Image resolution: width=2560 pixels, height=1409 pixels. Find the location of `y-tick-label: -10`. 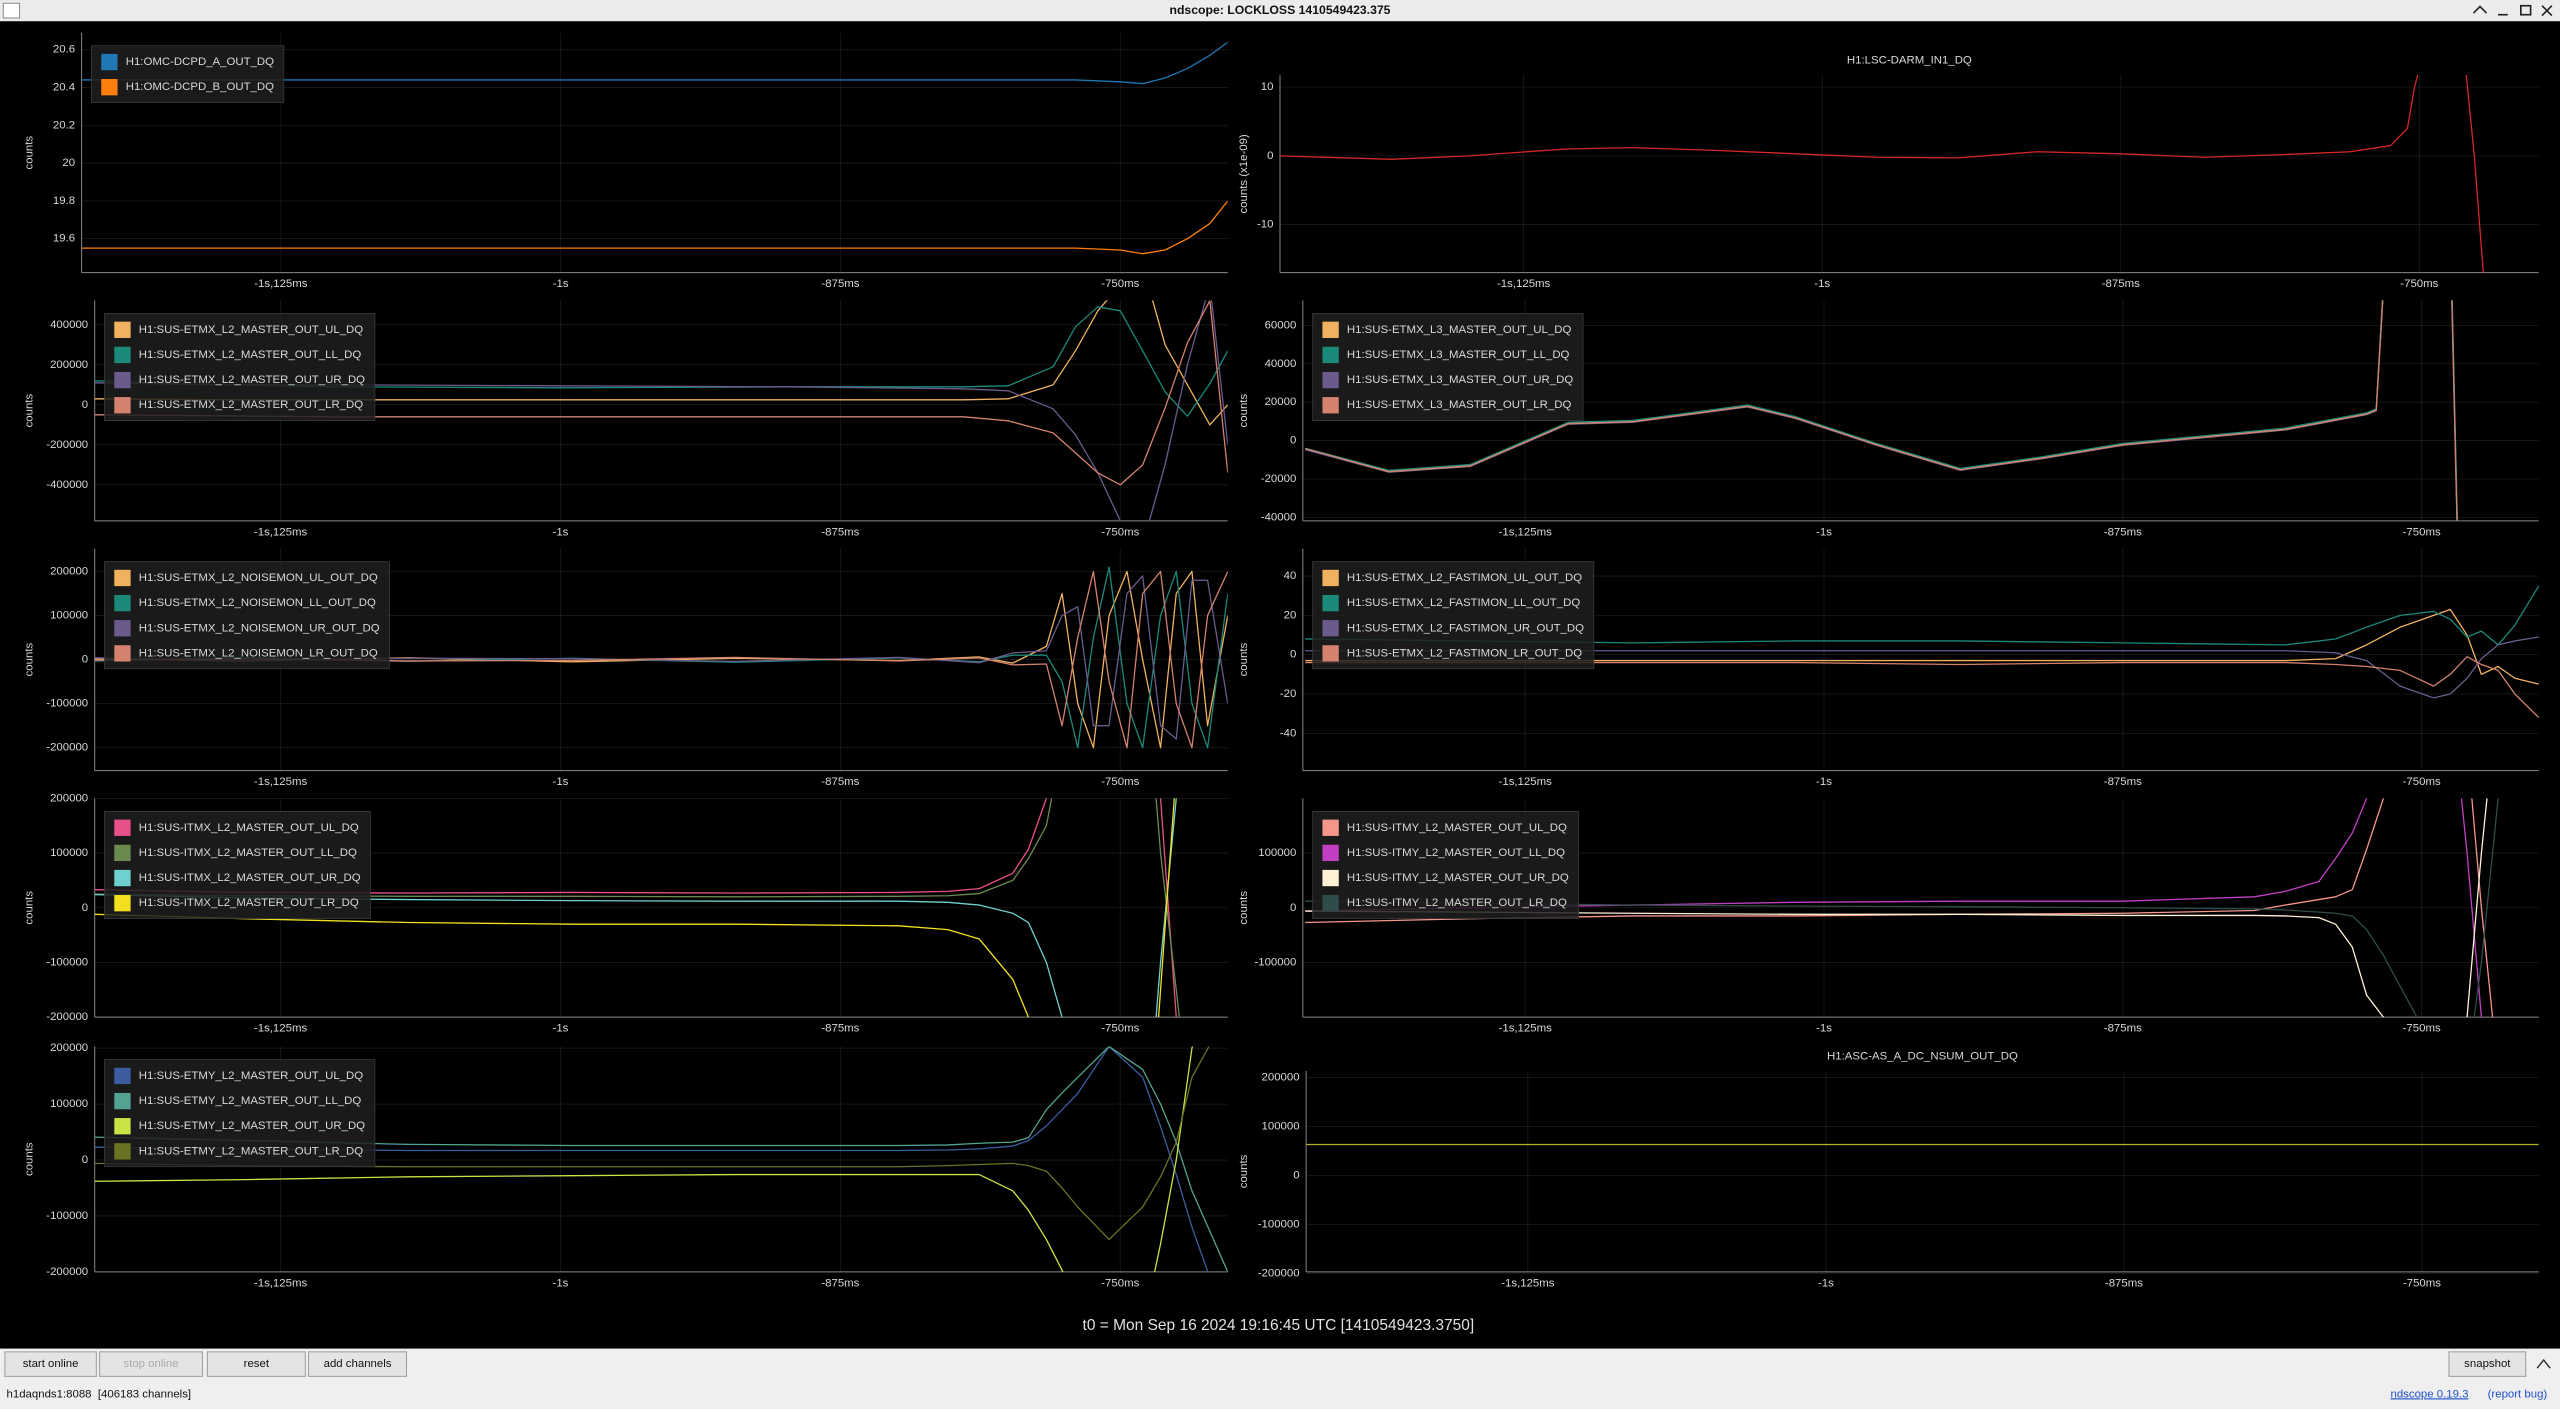

y-tick-label: -10 is located at coordinates (1265, 225).